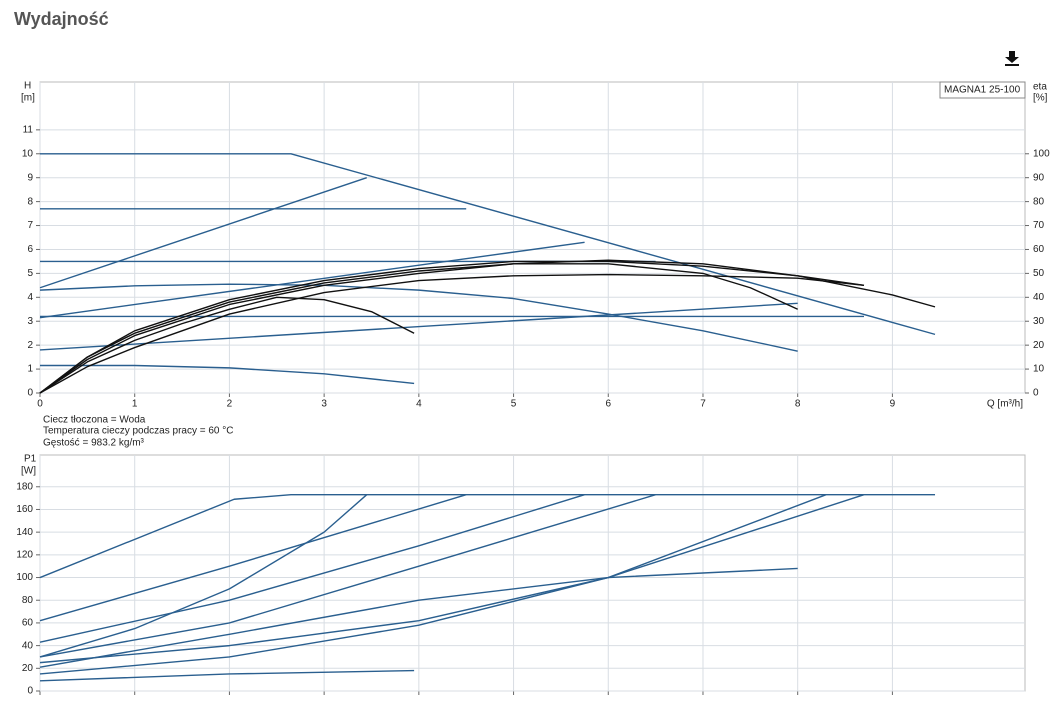  I want to click on y-tick-label: 5, so click(30, 273).